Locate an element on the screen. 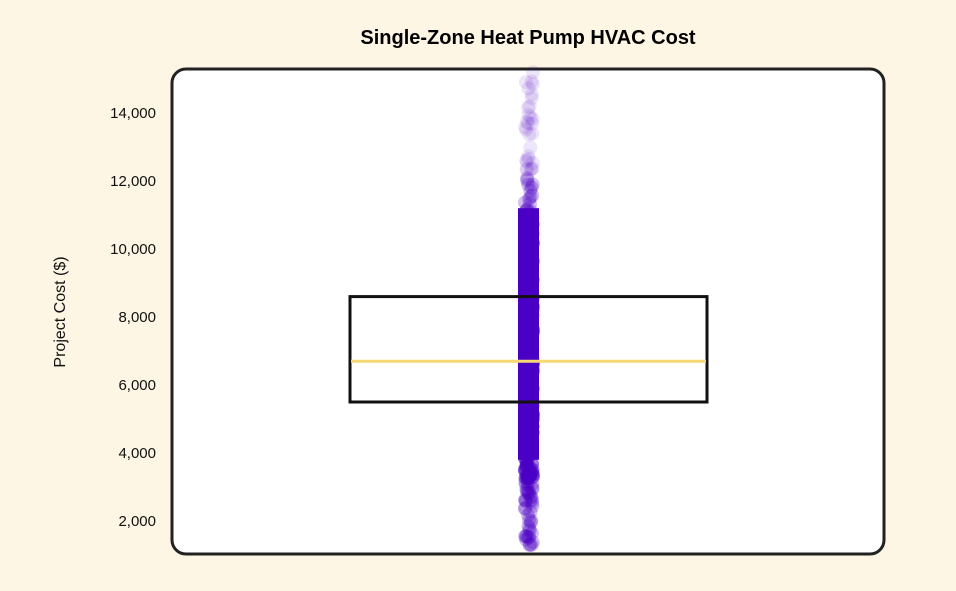  y-tick-label: 12,000 is located at coordinates (133, 181).